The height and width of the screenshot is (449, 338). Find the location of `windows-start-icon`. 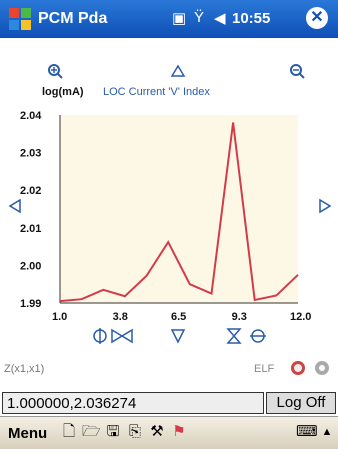

windows-start-icon is located at coordinates (20, 19).